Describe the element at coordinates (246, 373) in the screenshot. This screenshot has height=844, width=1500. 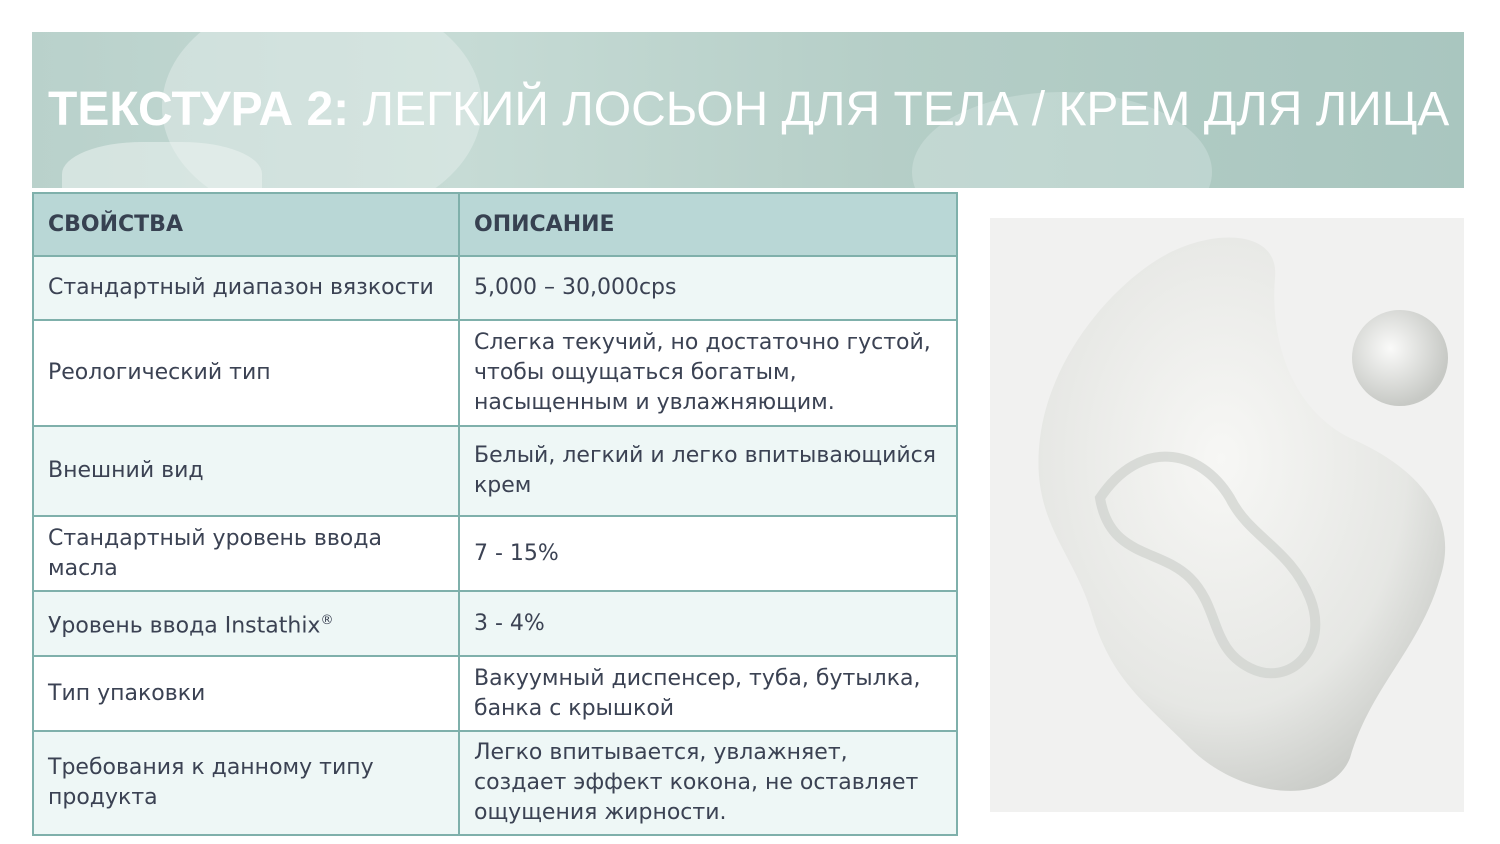
I see `property-cell: Реологический тип` at that location.